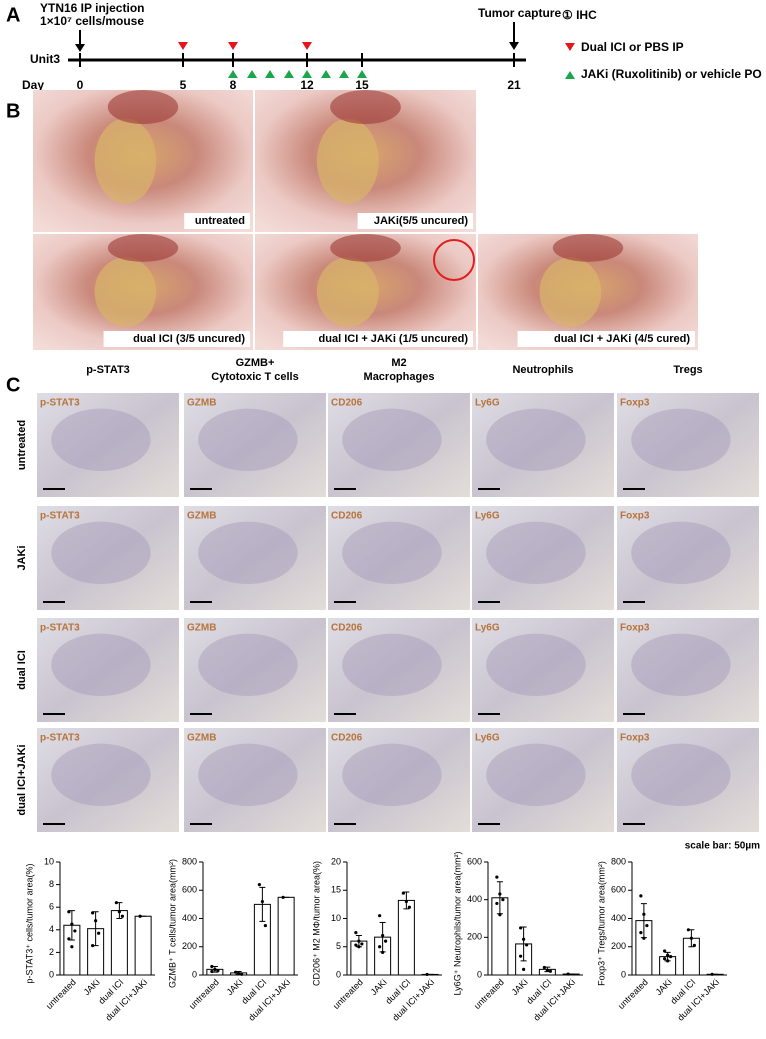  I want to click on y-tick-label: 2, so click(51, 952).